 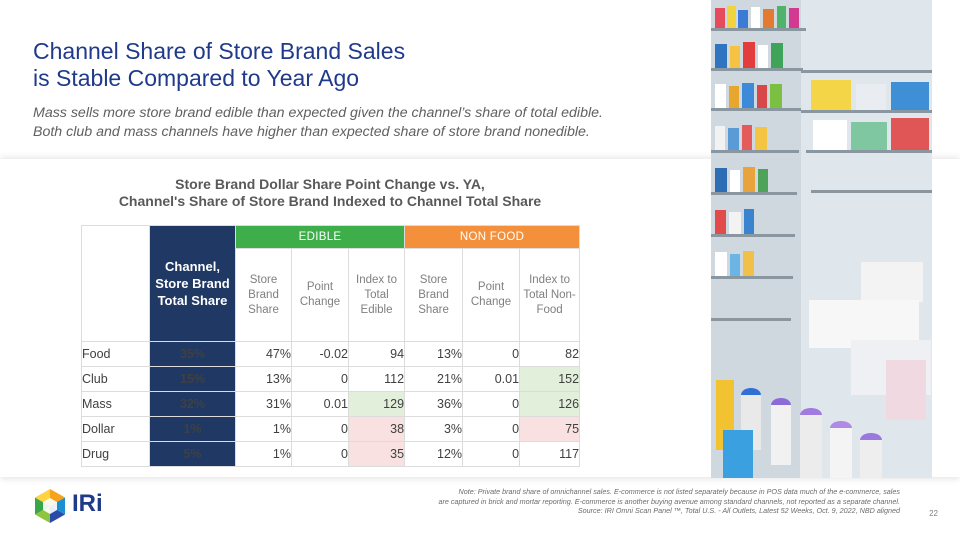 I want to click on channel-share-cell: 1%, so click(x=192, y=429).